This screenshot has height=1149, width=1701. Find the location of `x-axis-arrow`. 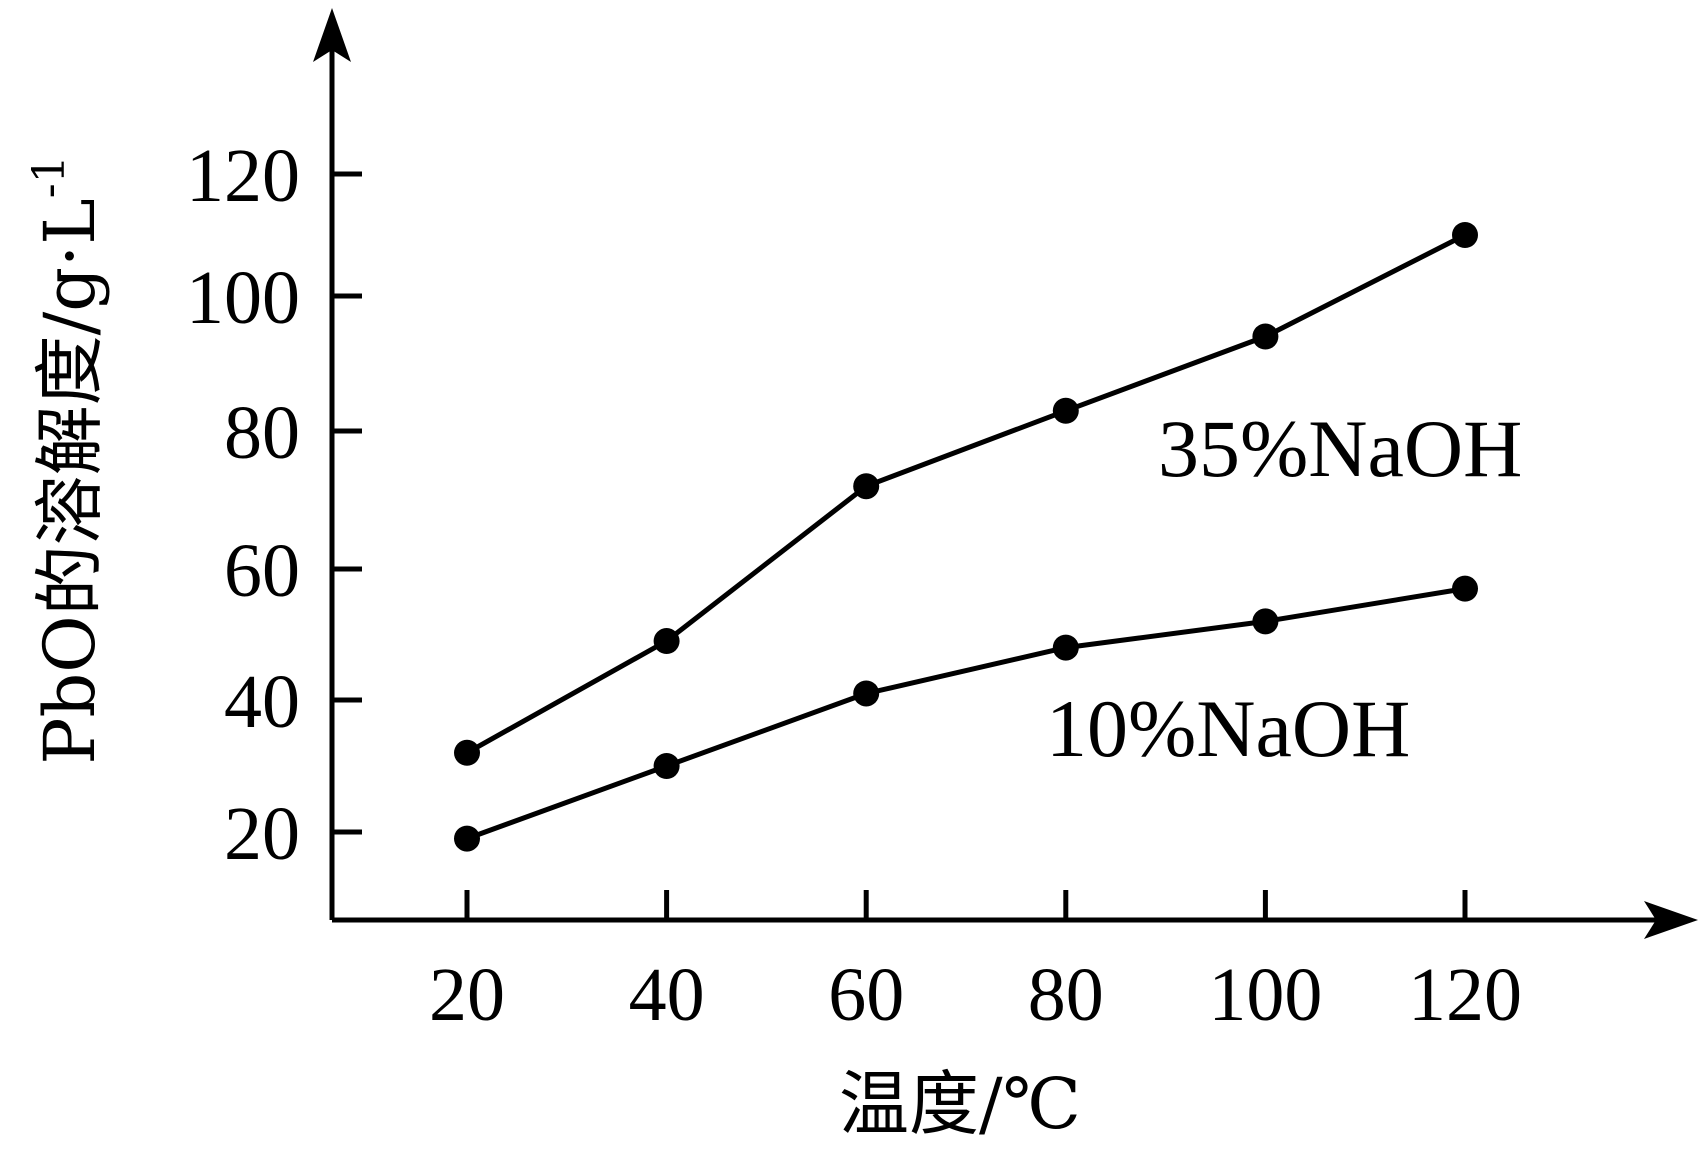

x-axis-arrow is located at coordinates (1671, 920).